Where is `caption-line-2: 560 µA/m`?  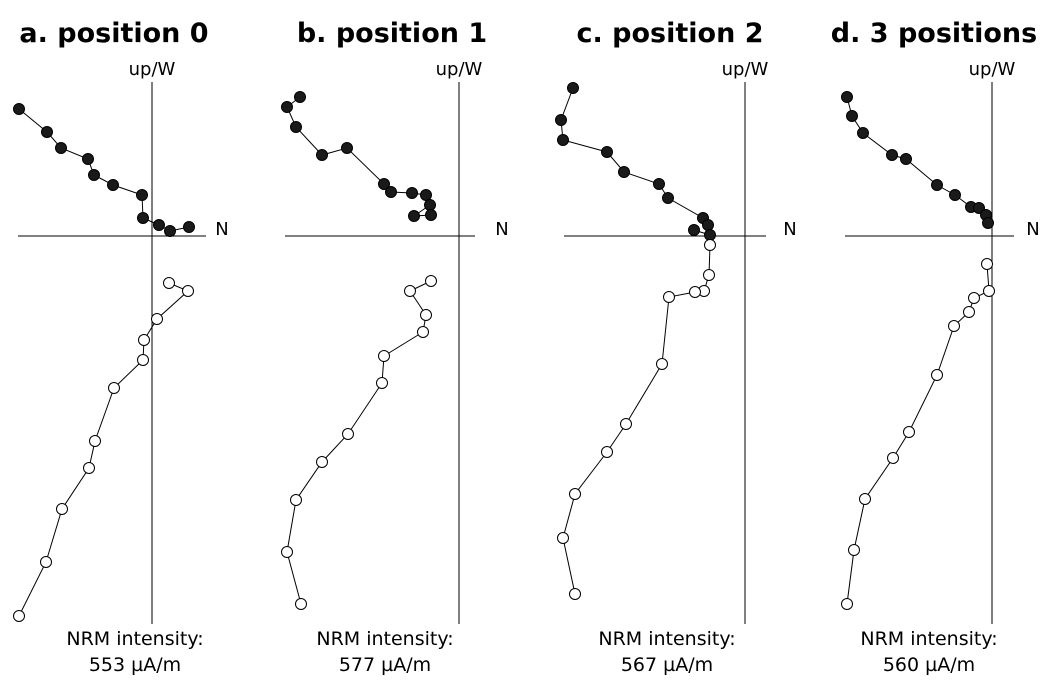 caption-line-2: 560 µA/m is located at coordinates (929, 665).